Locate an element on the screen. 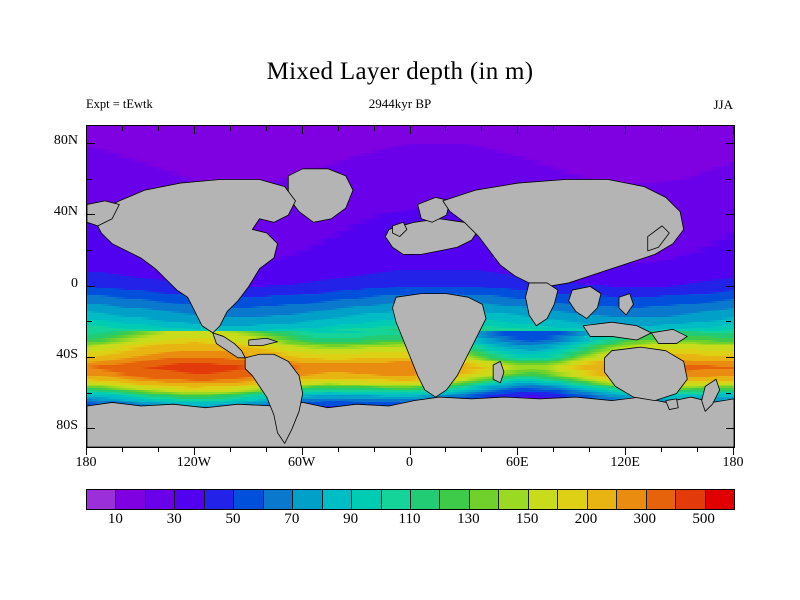 This screenshot has width=800, height=600. subtitle: 2944kyr BP is located at coordinates (400, 103).